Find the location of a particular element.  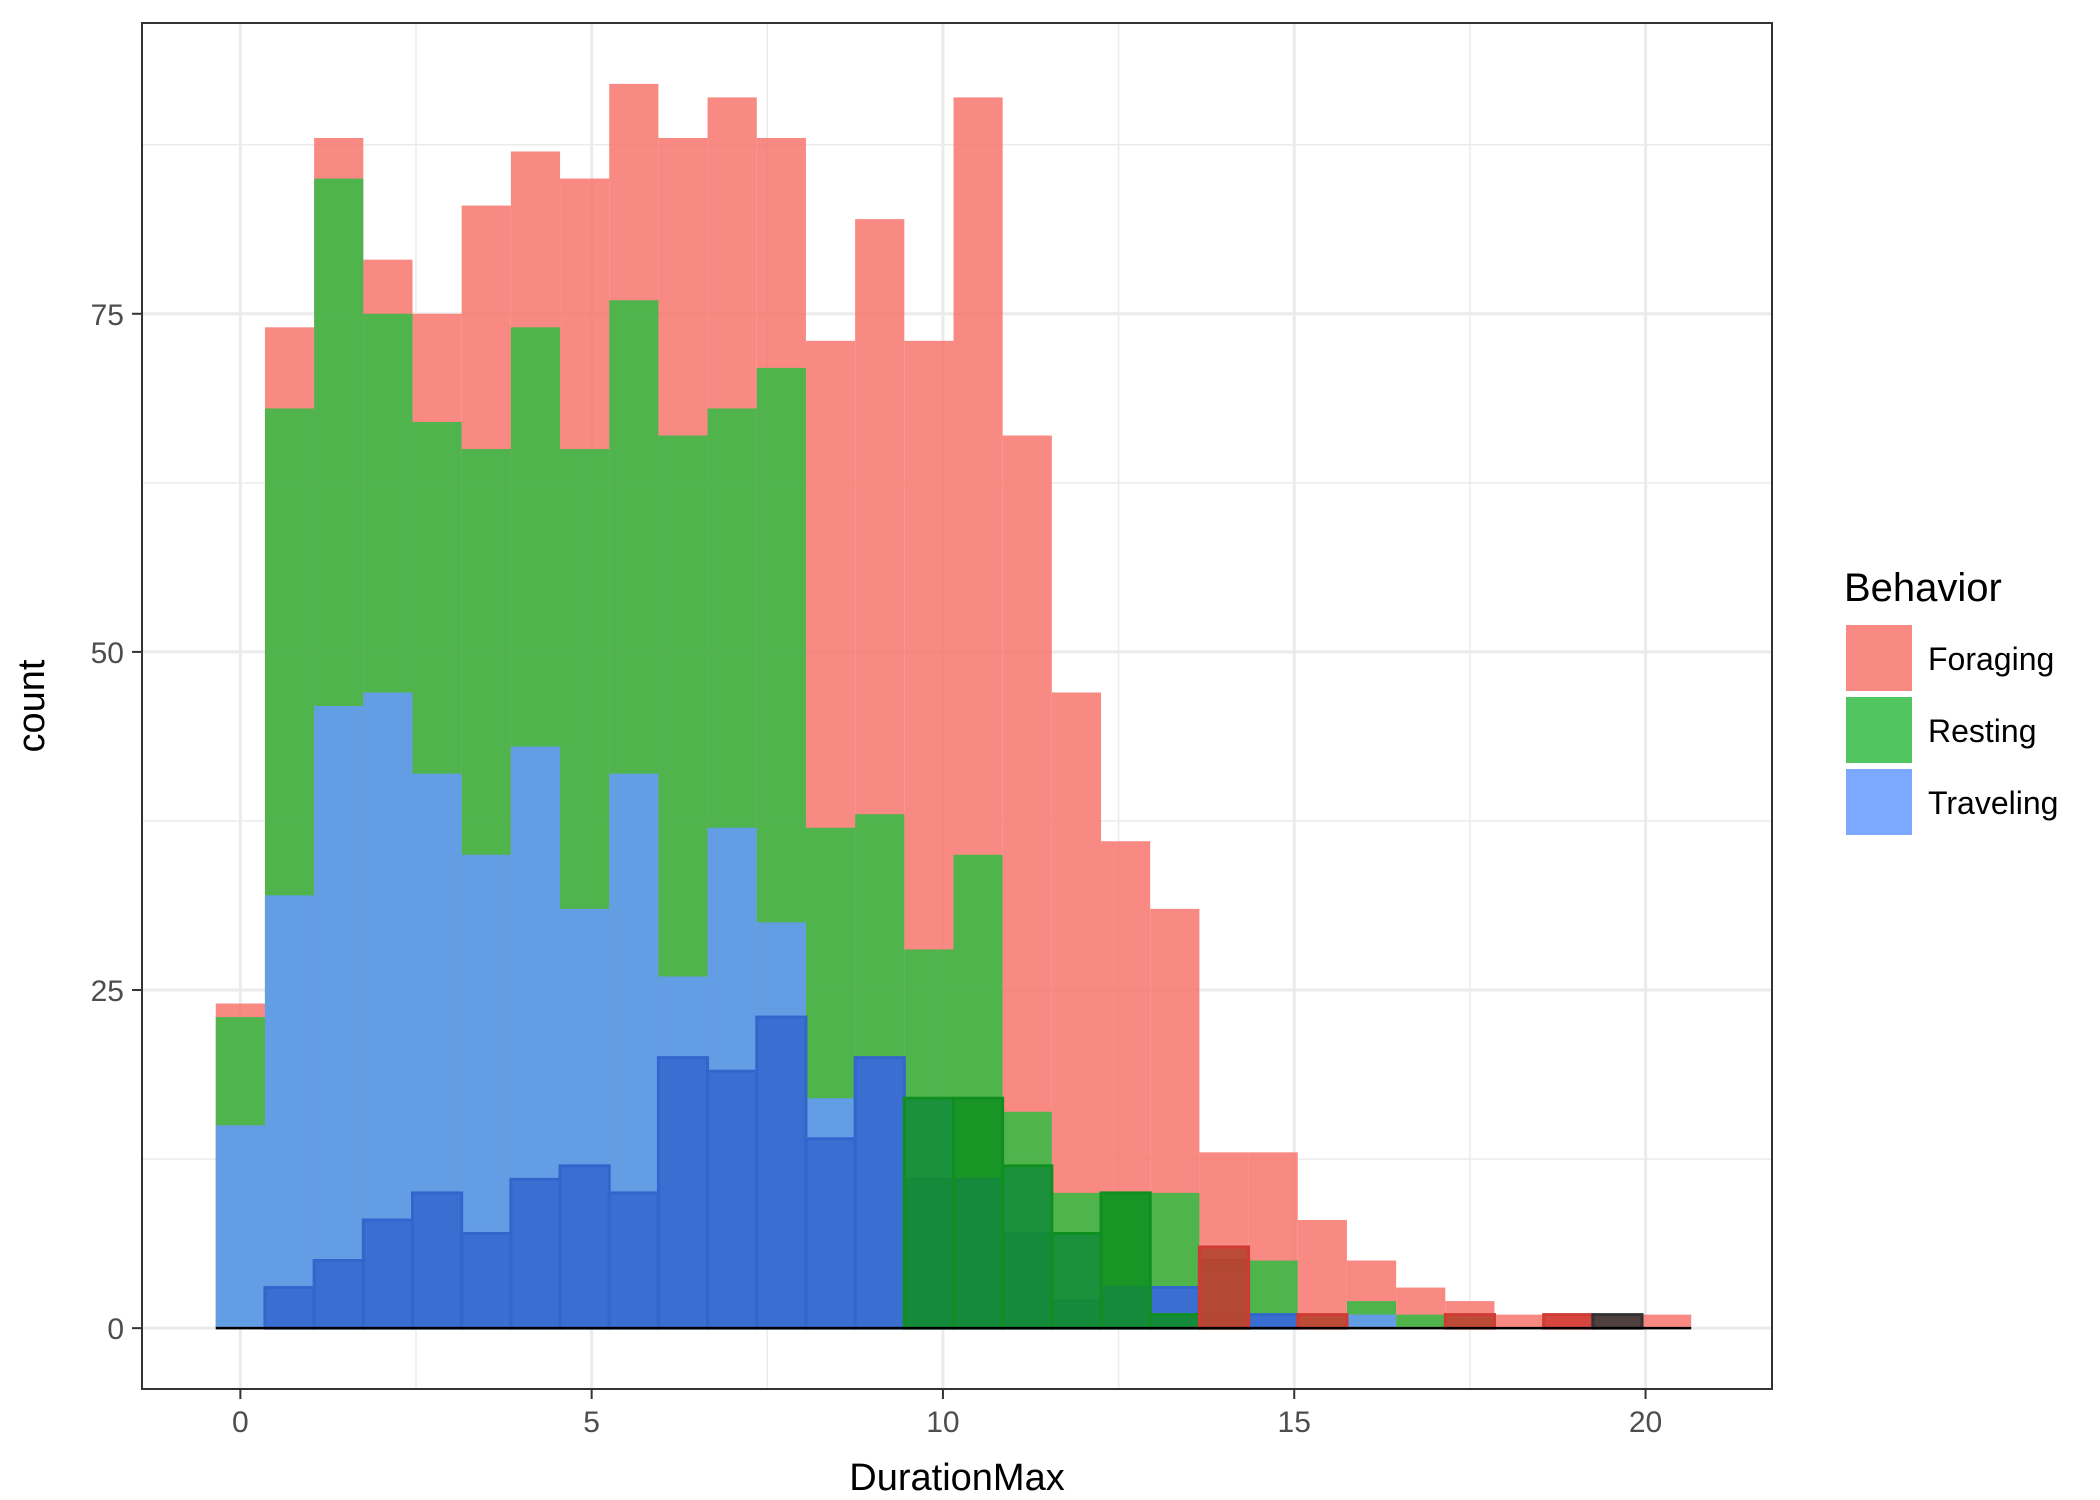

y-tick-label: 25 is located at coordinates (107, 991).